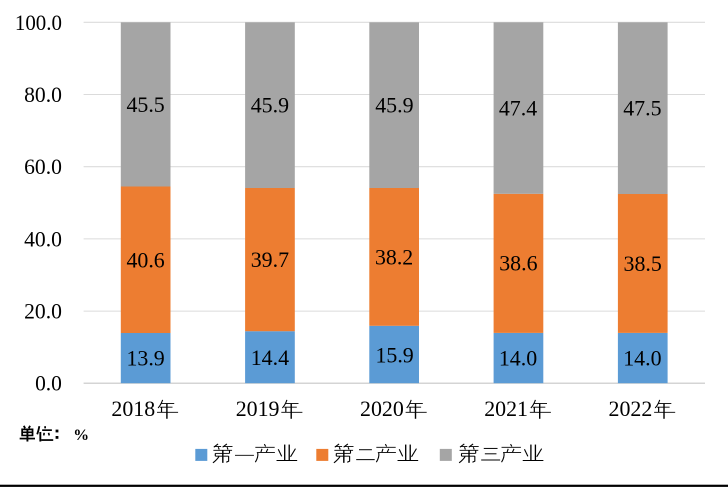 The height and width of the screenshot is (487, 728). Describe the element at coordinates (382, 408) in the screenshot. I see `svg-text: 2020` at that location.